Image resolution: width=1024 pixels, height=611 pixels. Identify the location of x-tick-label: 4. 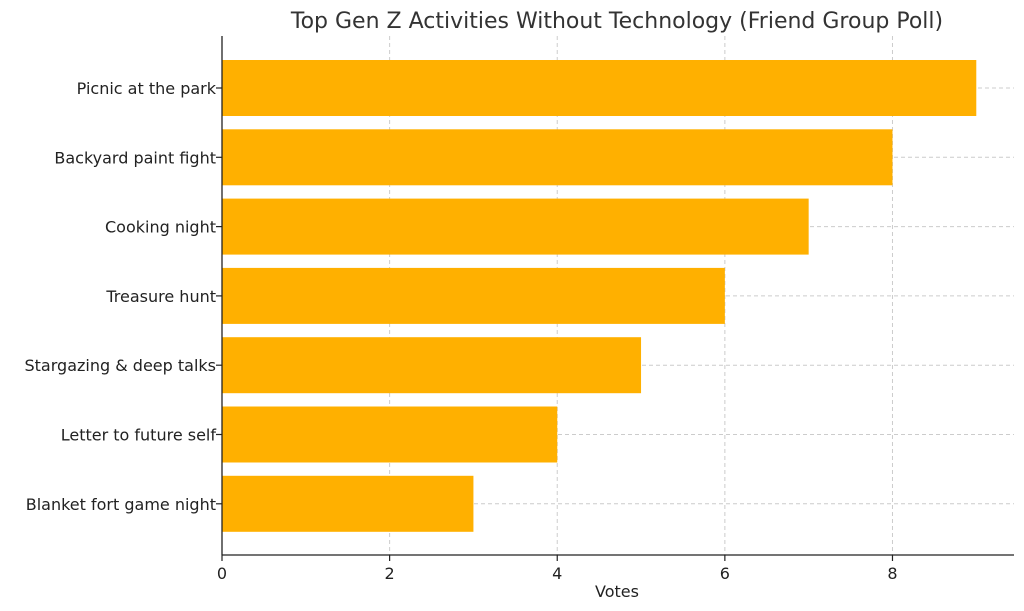
(557, 573).